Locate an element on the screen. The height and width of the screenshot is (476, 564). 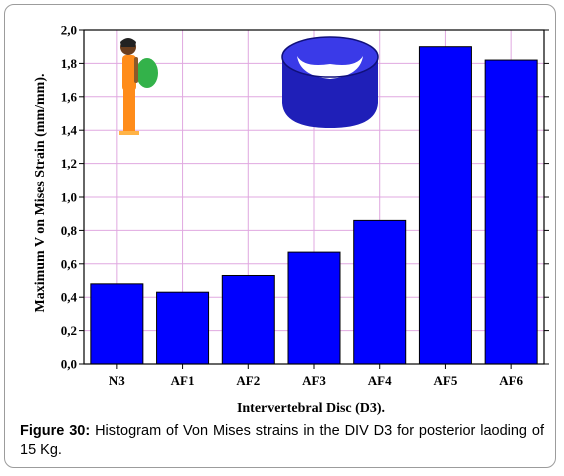
y-tick-label: 0,8 is located at coordinates (69, 230).